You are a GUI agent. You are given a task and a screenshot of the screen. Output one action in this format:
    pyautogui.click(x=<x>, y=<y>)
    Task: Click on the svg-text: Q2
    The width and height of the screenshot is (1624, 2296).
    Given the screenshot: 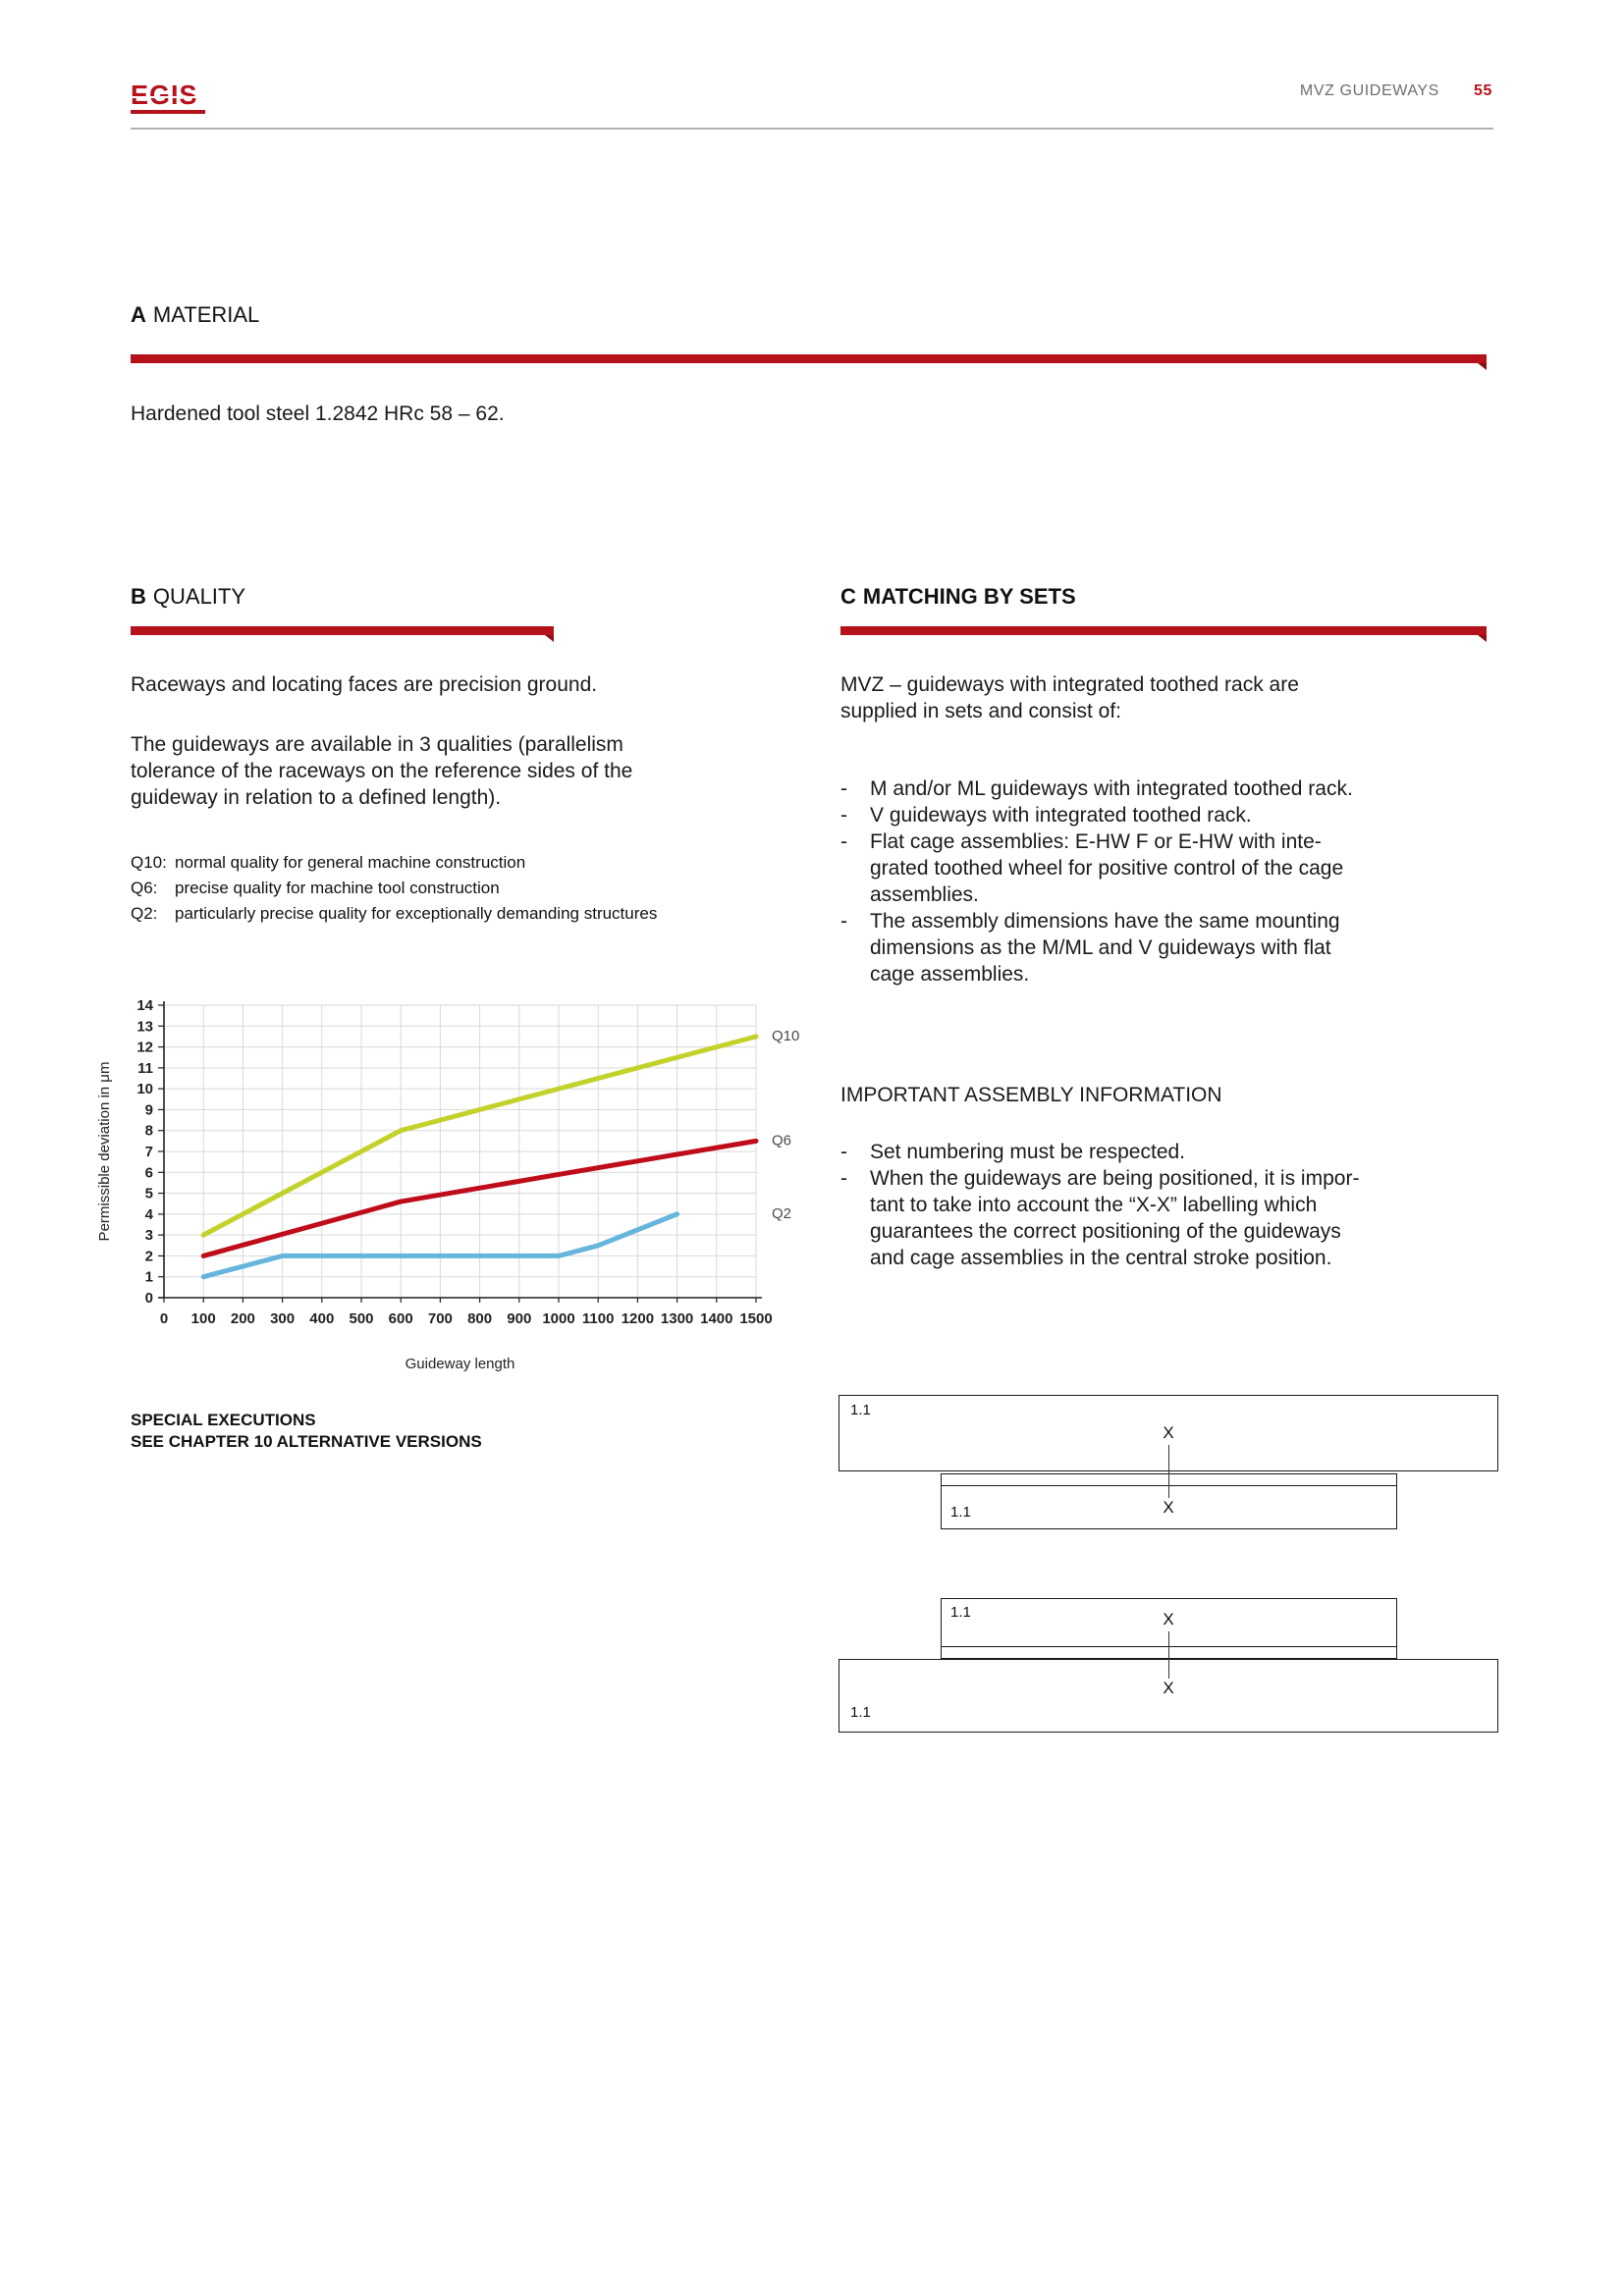 What is the action you would take?
    pyautogui.click(x=781, y=1213)
    